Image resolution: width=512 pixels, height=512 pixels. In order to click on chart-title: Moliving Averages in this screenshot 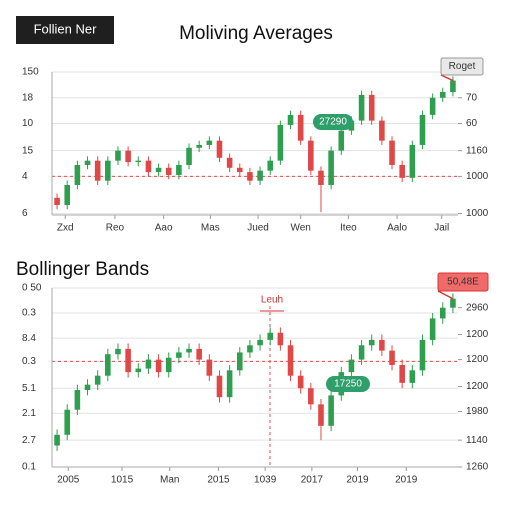, I will do `click(256, 33)`.